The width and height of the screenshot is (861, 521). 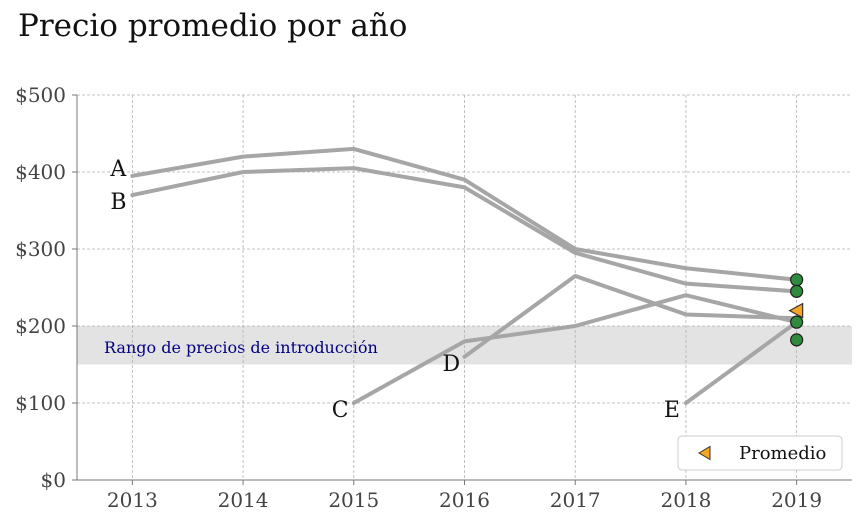 What do you see at coordinates (353, 500) in the screenshot?
I see `x-tick-label: 2015` at bounding box center [353, 500].